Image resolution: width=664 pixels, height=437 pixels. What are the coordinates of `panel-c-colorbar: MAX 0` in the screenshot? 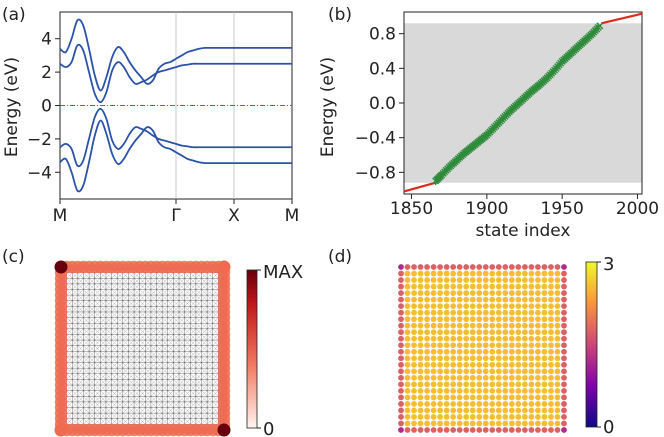 It's located at (274, 349).